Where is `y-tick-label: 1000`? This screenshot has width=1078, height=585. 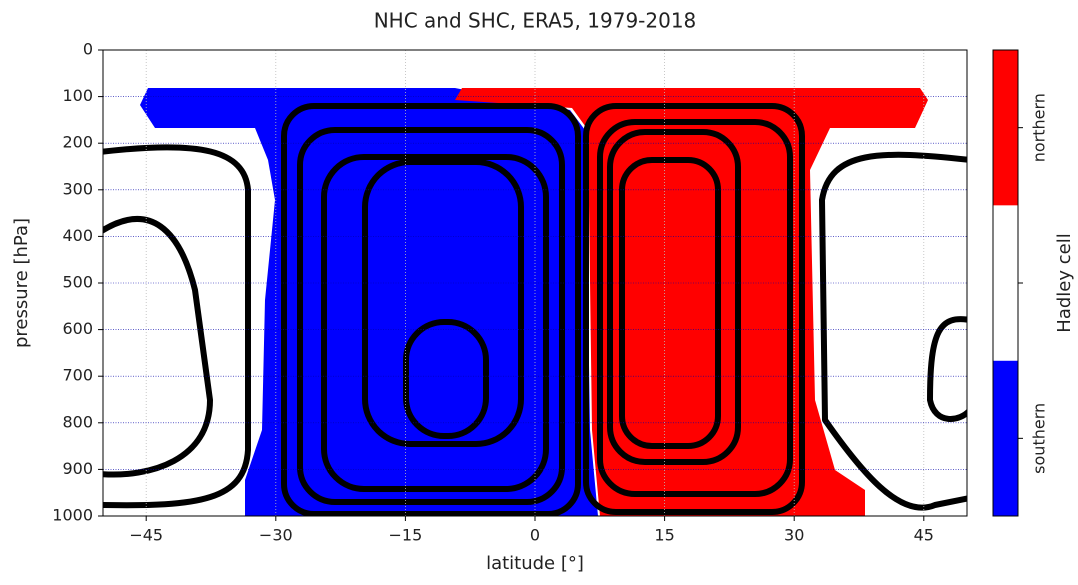 y-tick-label: 1000 is located at coordinates (72, 515).